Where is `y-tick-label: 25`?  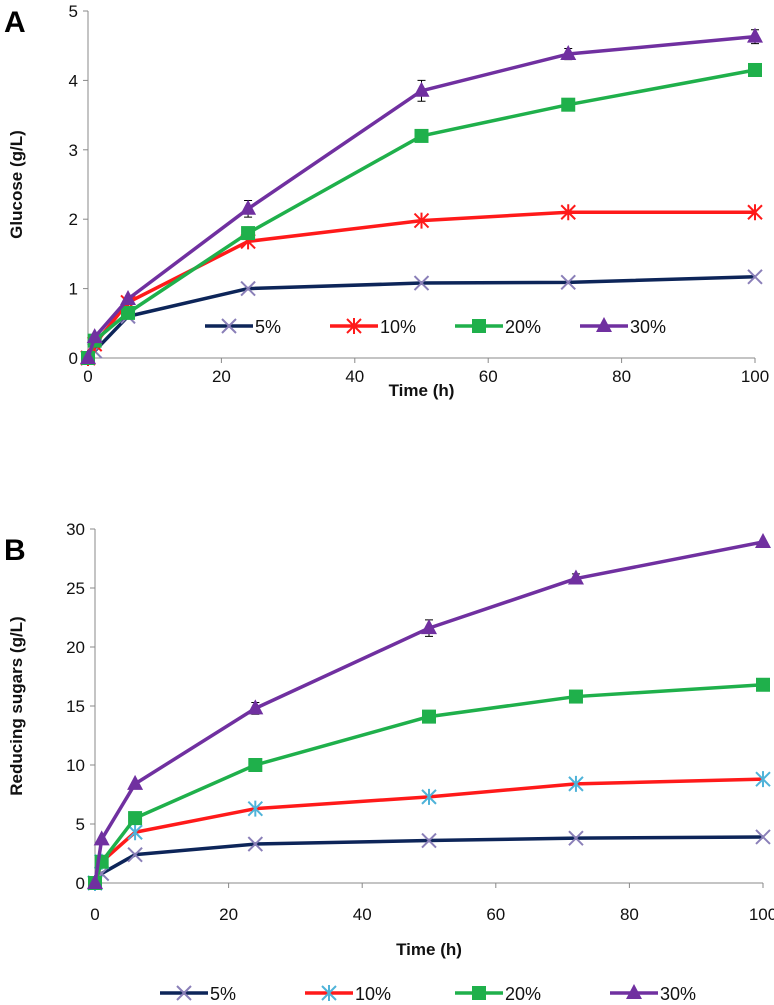 y-tick-label: 25 is located at coordinates (75, 588).